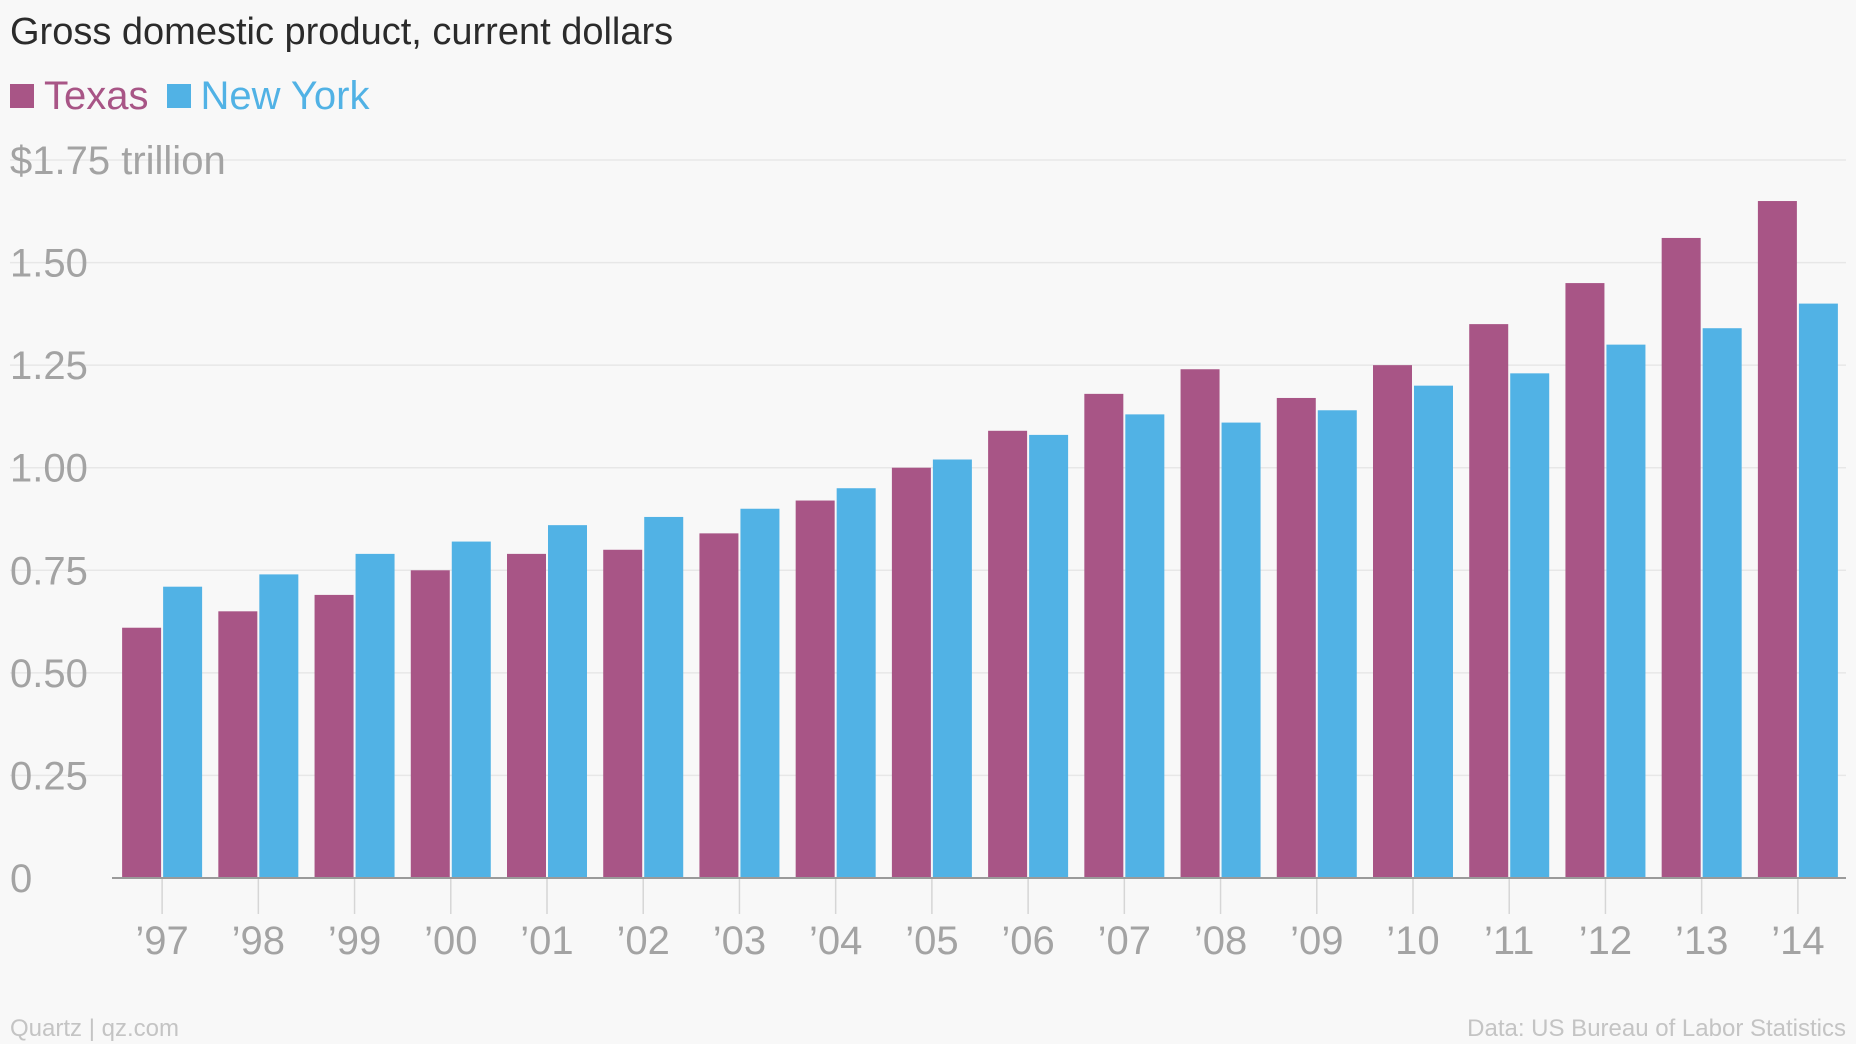 The width and height of the screenshot is (1856, 1044). What do you see at coordinates (739, 941) in the screenshot?
I see `x-tick-label: ’03` at bounding box center [739, 941].